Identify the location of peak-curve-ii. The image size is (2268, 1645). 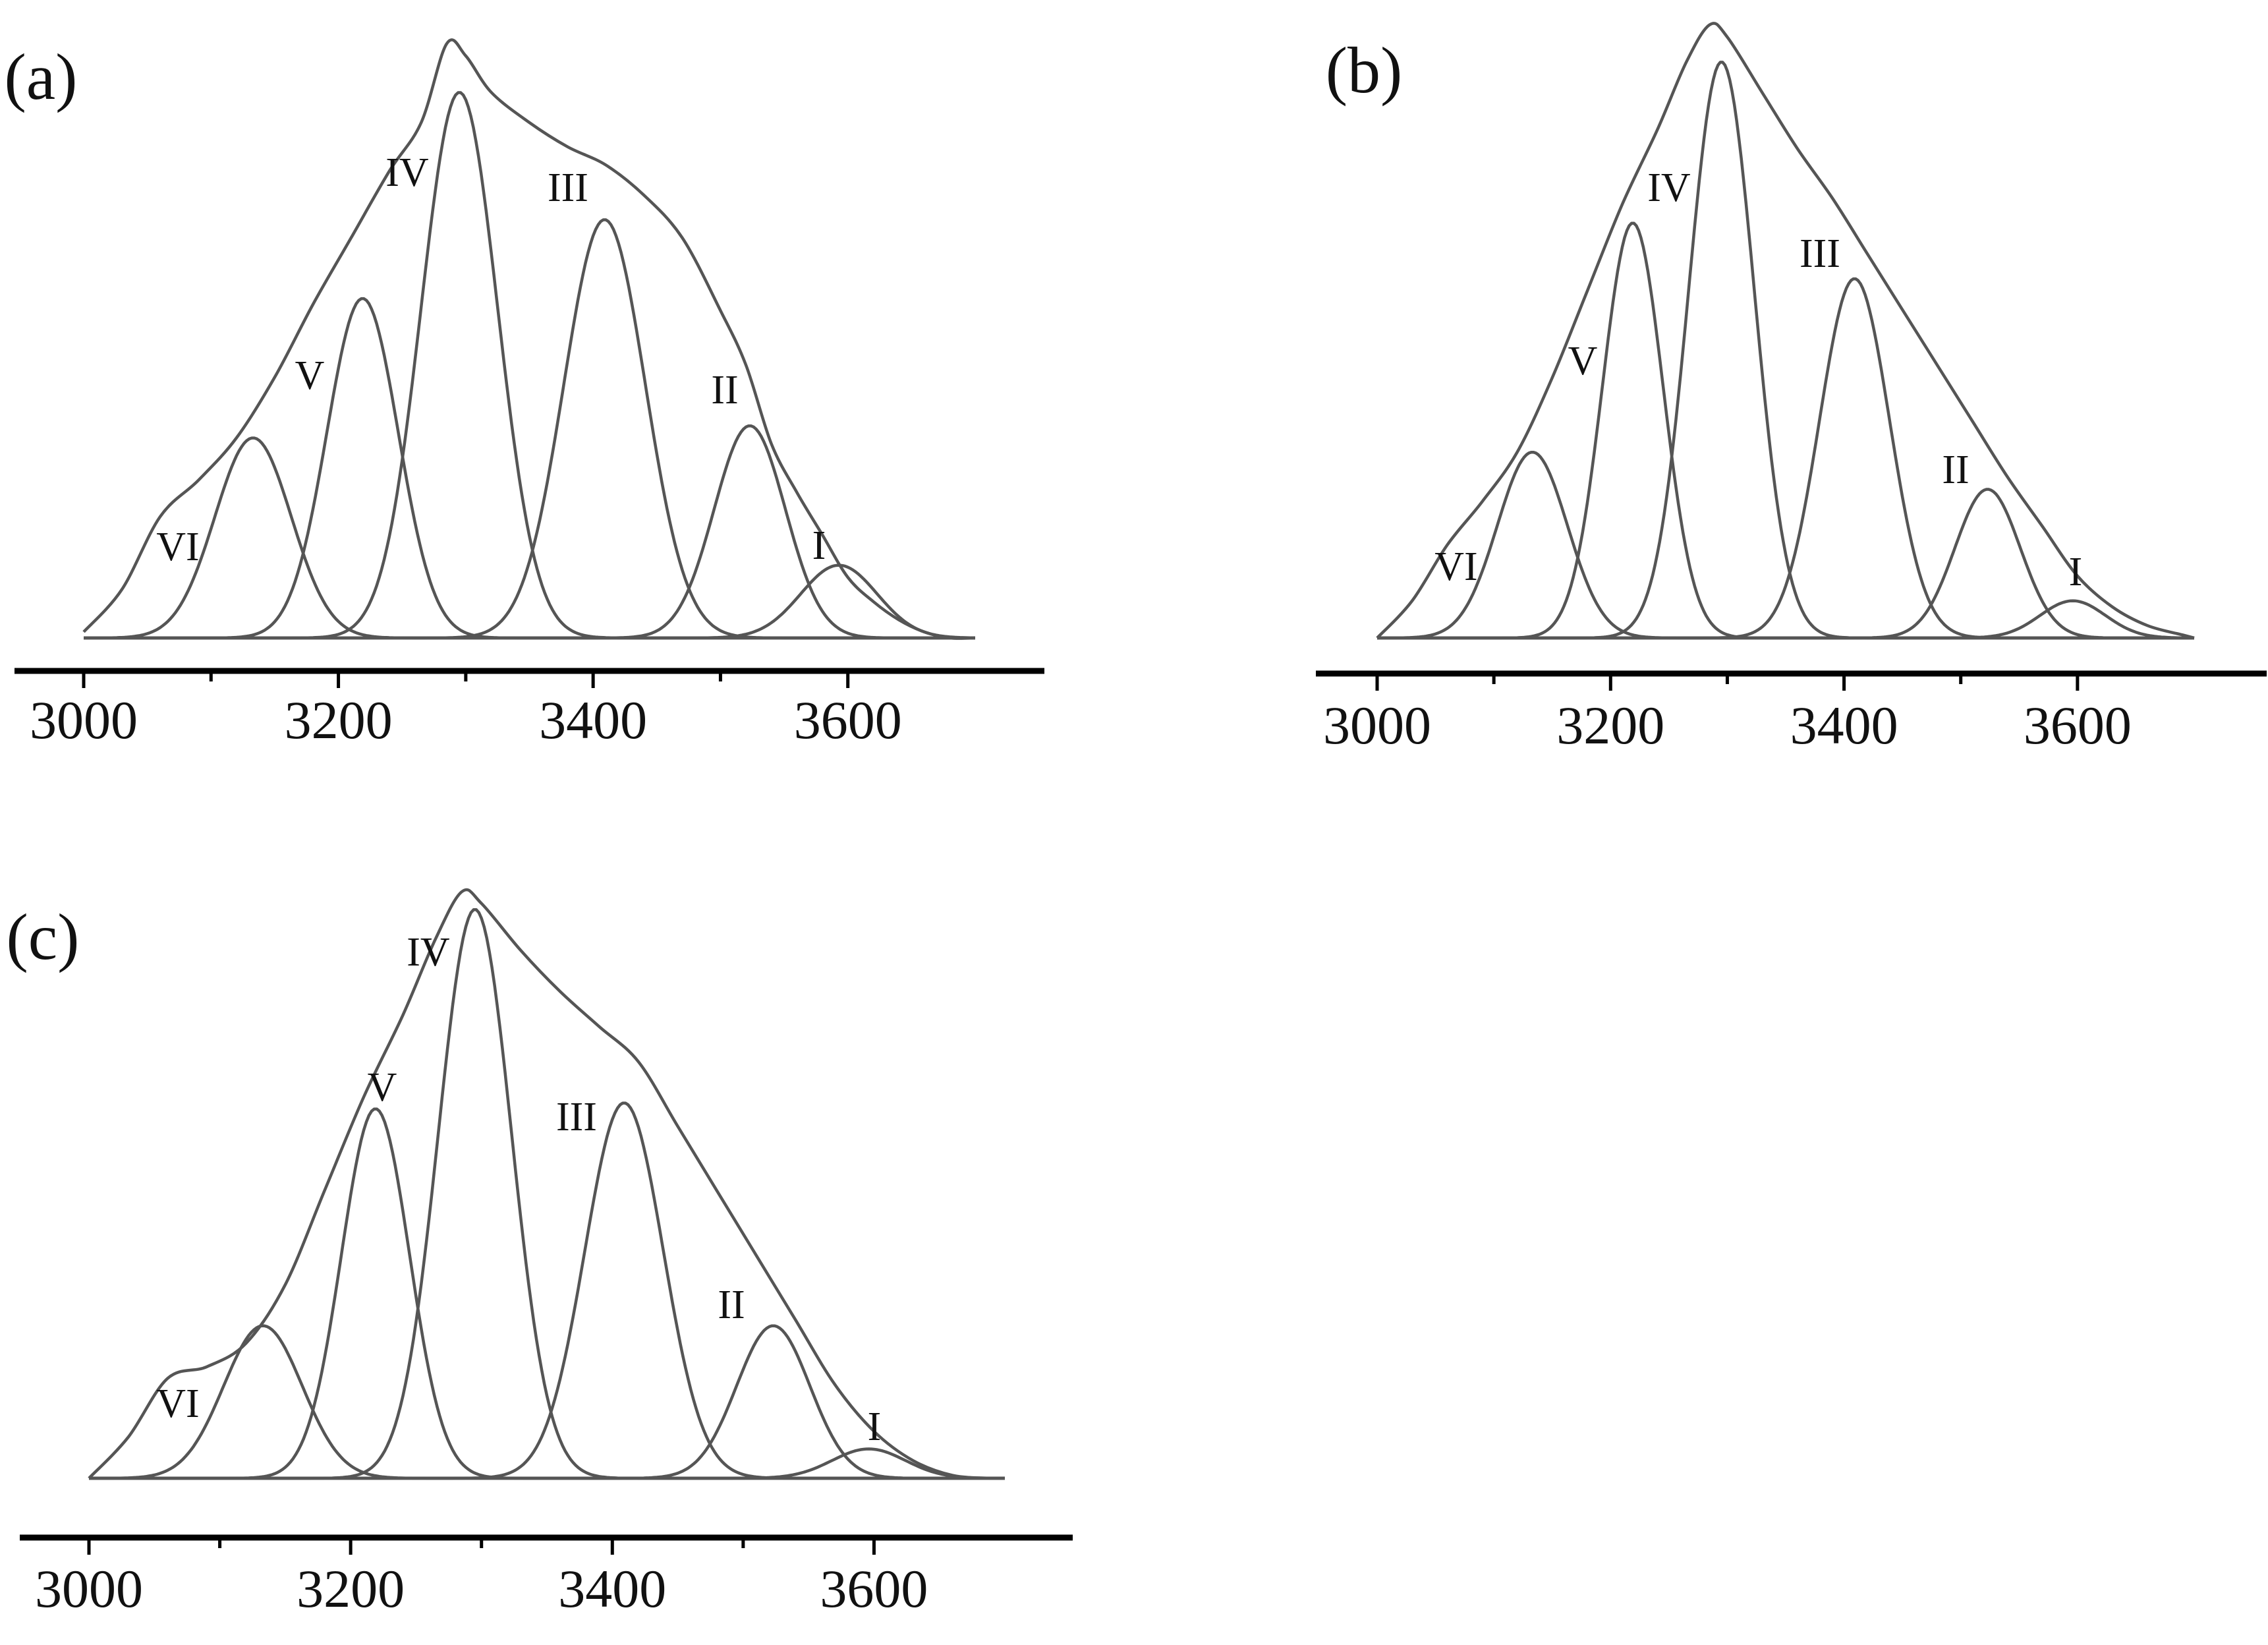
(547, 1402).